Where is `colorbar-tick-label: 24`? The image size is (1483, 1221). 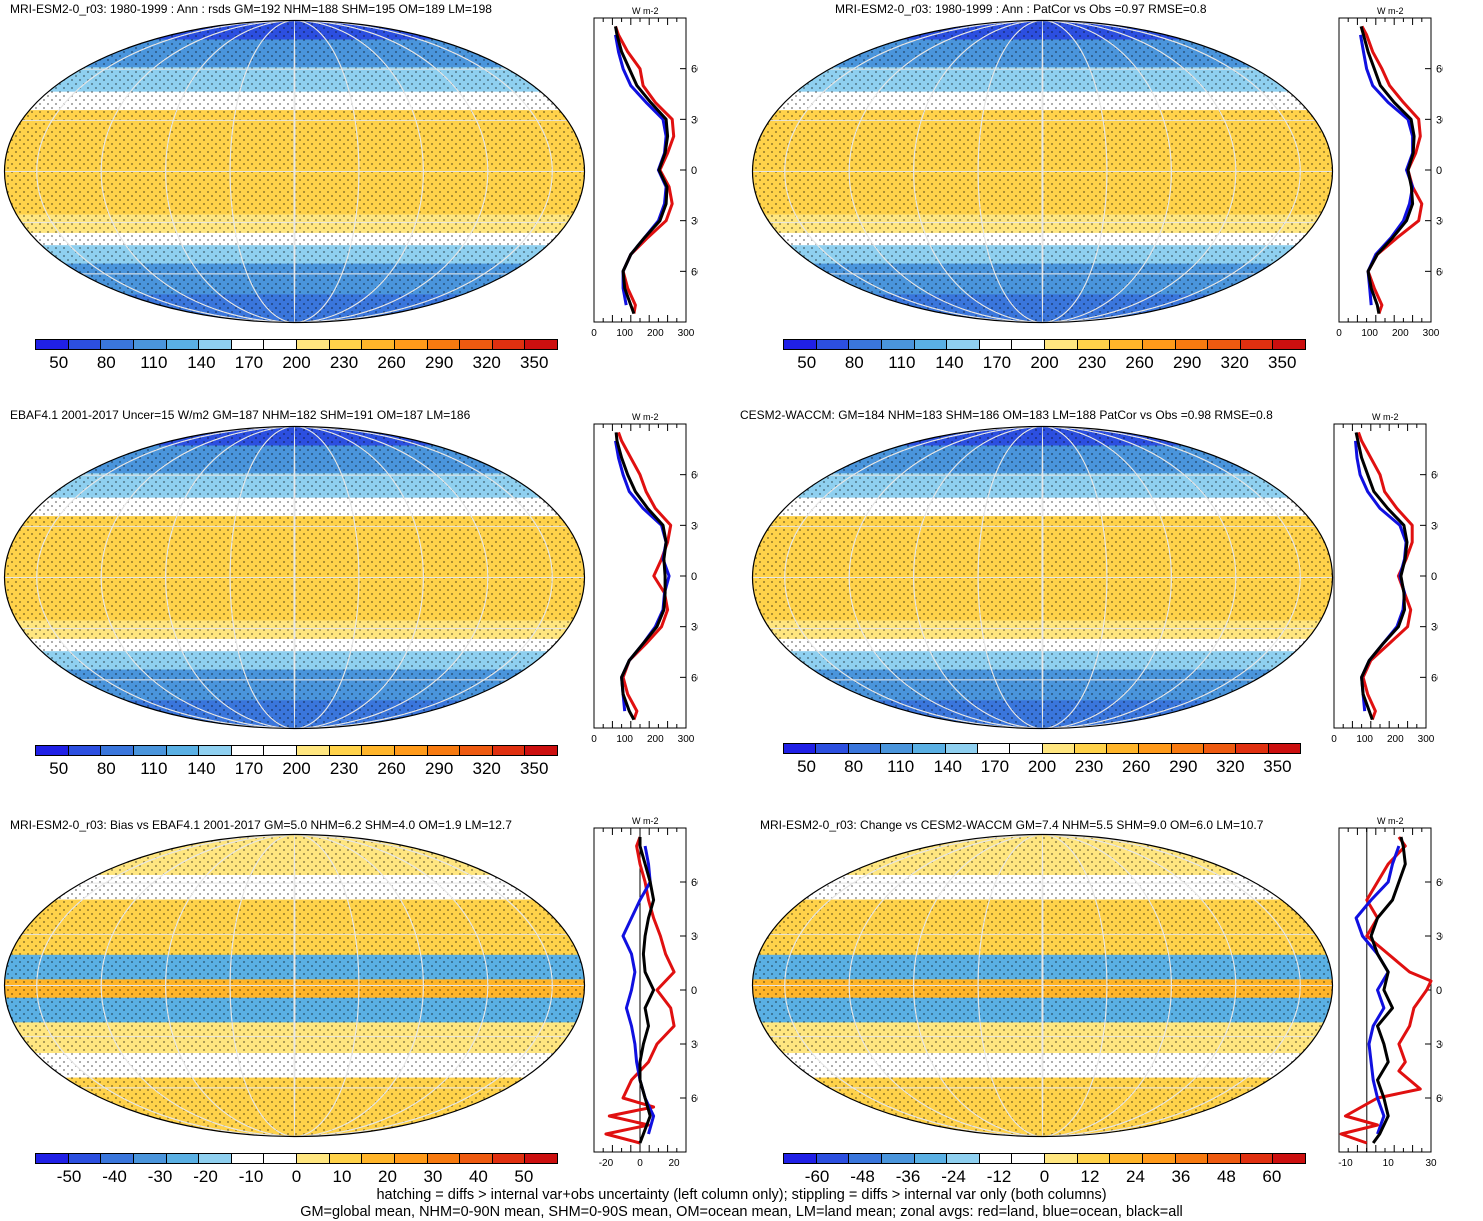 colorbar-tick-label: 24 is located at coordinates (1135, 1176).